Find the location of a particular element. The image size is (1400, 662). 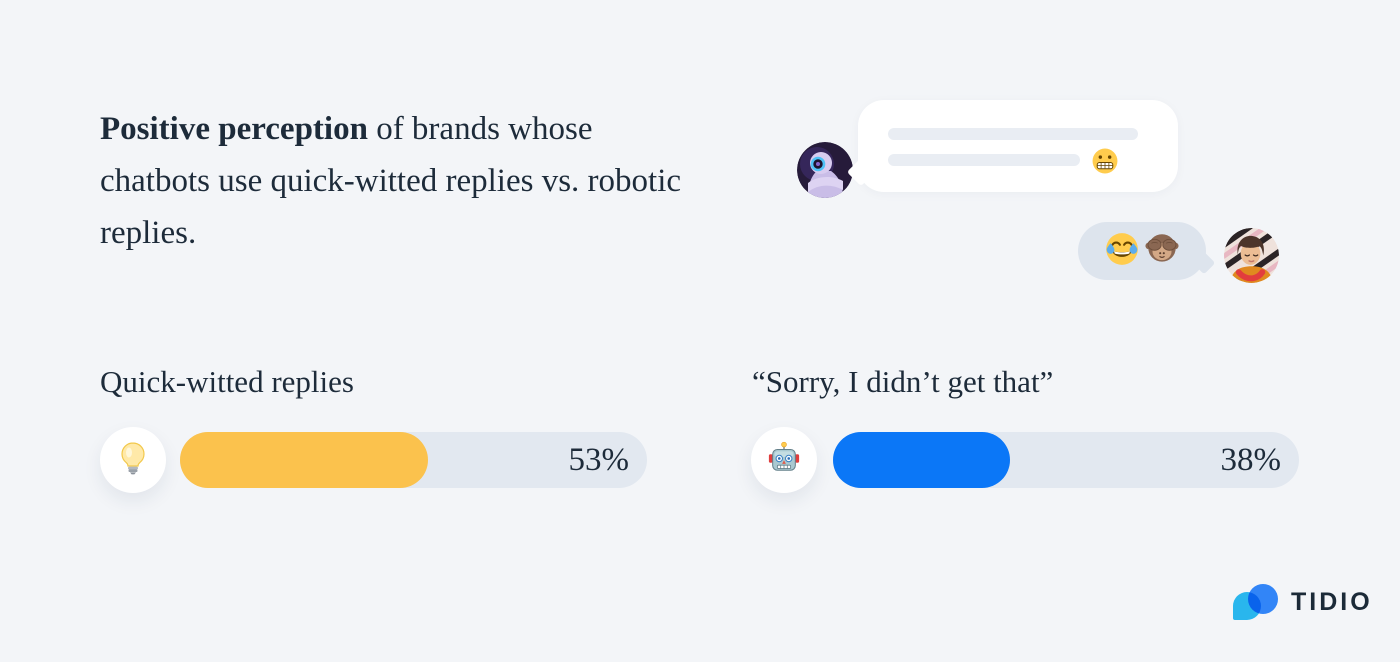

page-title-bold: Positive perception is located at coordinates (234, 129).